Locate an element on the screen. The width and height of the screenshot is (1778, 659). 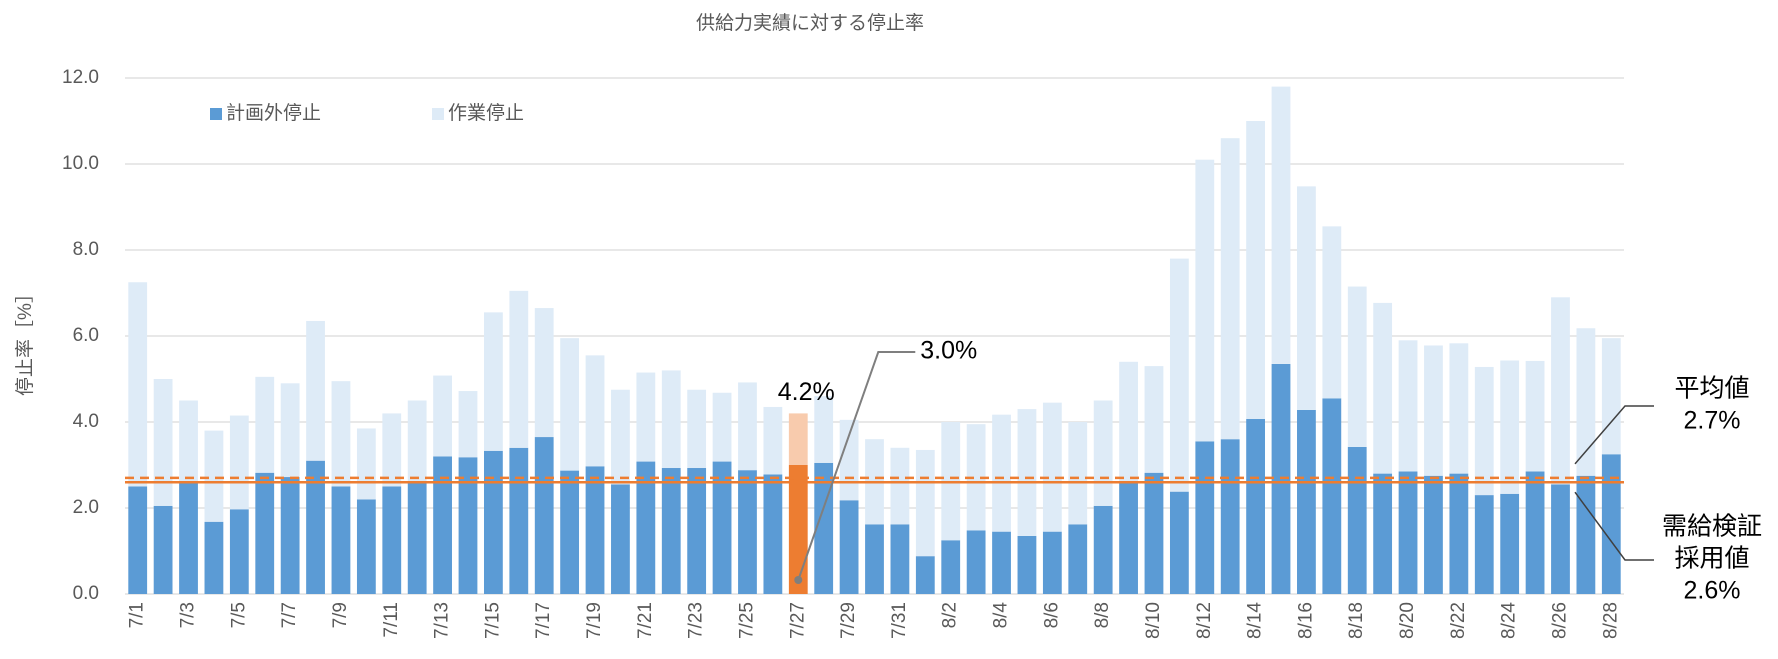
x-tick-label: 7/11 is located at coordinates (391, 620).